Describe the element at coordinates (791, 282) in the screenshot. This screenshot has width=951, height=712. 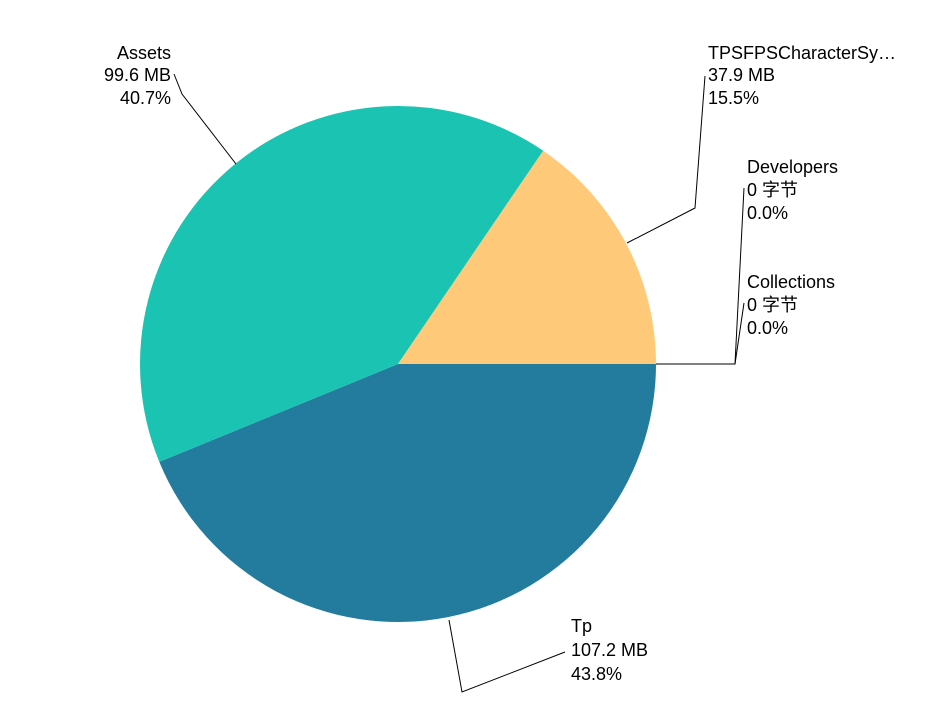
I see `label-collections-name: Collections` at that location.